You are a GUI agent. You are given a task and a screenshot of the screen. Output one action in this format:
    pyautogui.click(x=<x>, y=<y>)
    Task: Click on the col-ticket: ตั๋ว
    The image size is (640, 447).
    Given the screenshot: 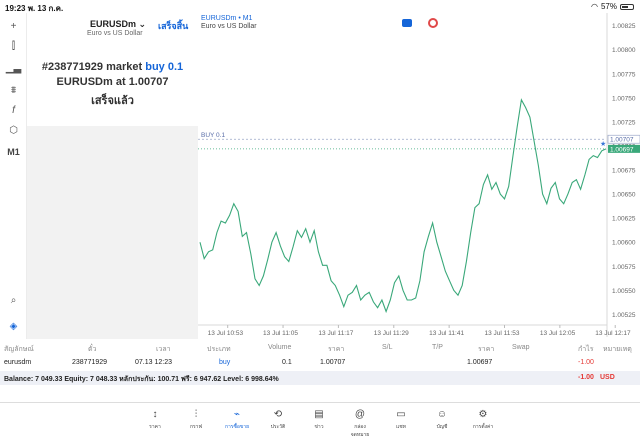 What is the action you would take?
    pyautogui.click(x=92, y=349)
    